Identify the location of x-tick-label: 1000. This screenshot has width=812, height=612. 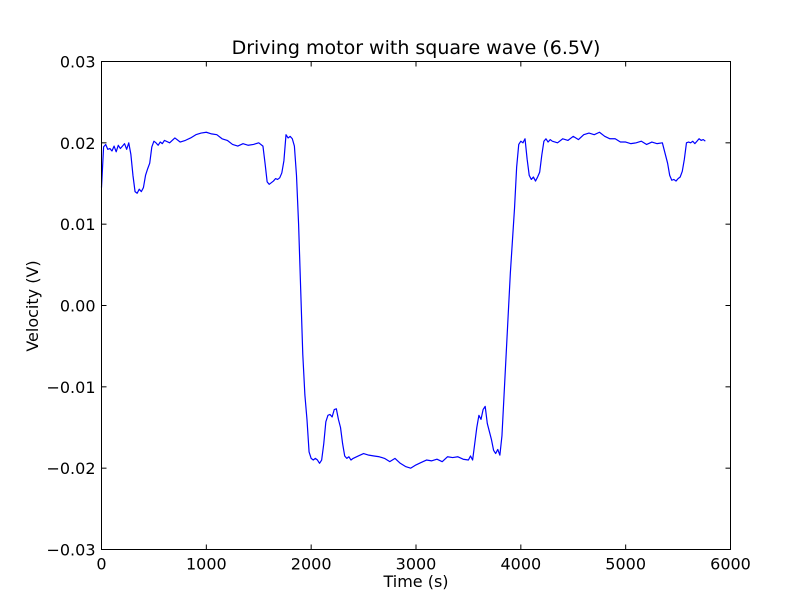
(206, 564).